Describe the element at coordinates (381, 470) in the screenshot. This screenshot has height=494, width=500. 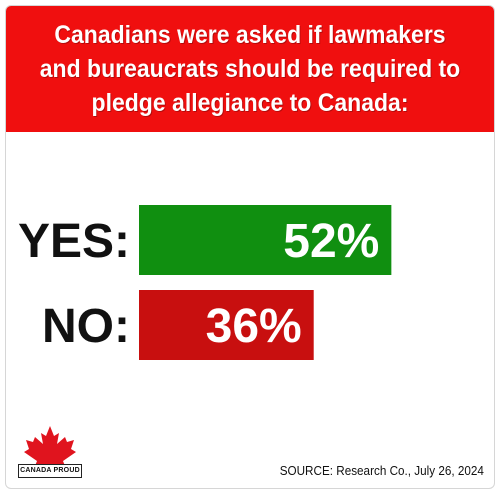
I see `source-note: SOURCE: Research Co., July 26, 2024` at that location.